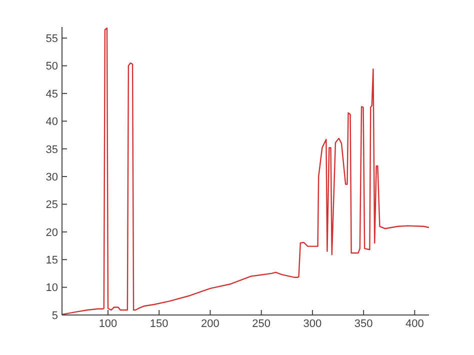  Describe the element at coordinates (52, 232) in the screenshot. I see `y-tick-label: 20` at that location.